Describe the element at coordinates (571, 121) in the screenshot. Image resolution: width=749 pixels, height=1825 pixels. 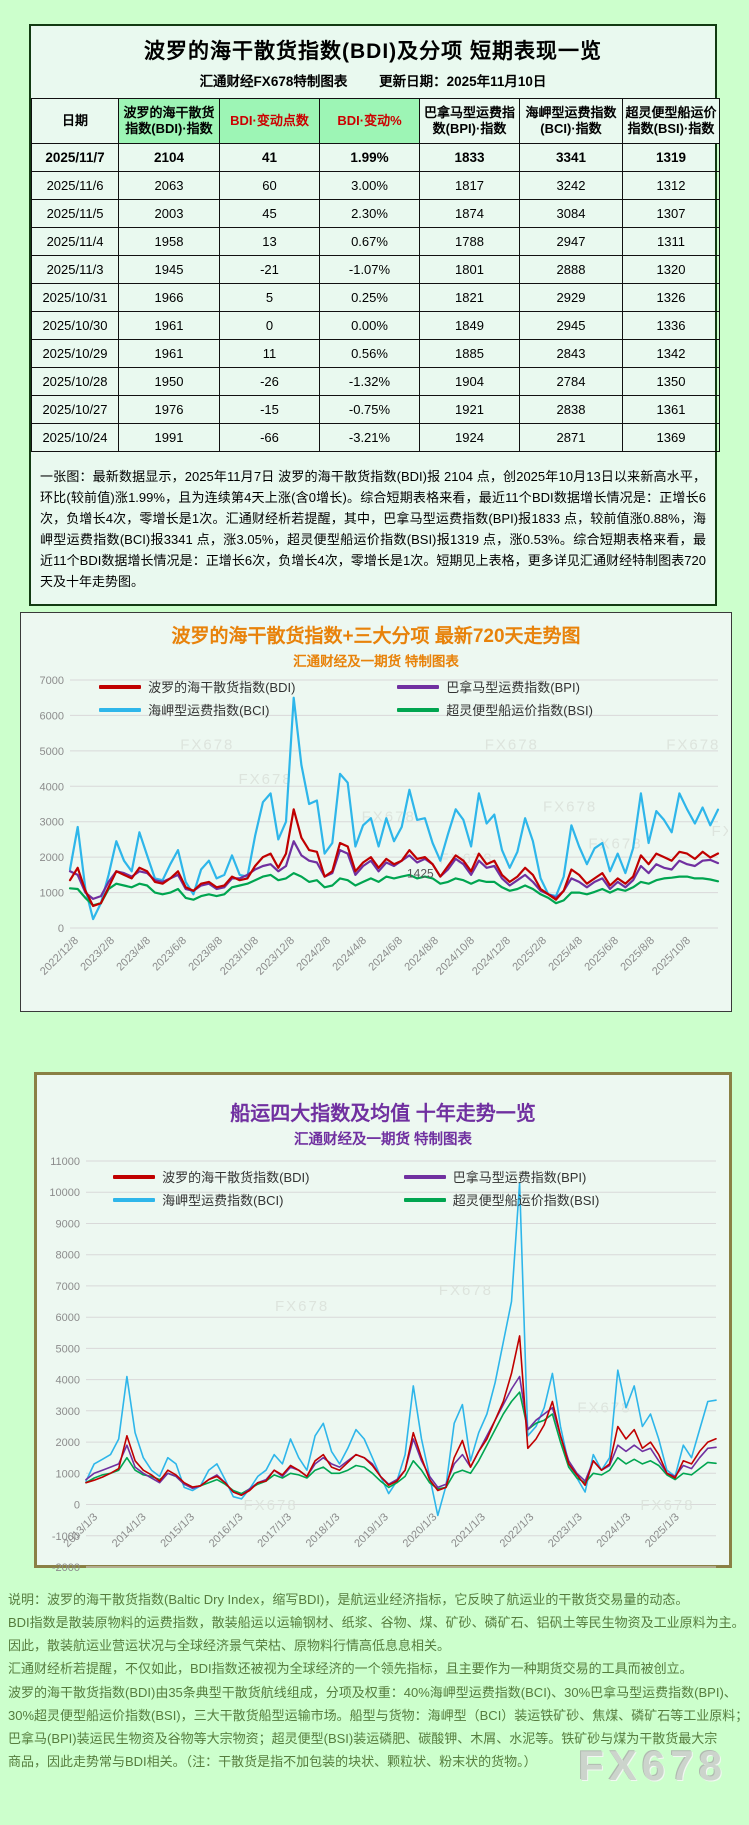
I see `column-header: 海岬型运费指数(BCI)·指数` at that location.